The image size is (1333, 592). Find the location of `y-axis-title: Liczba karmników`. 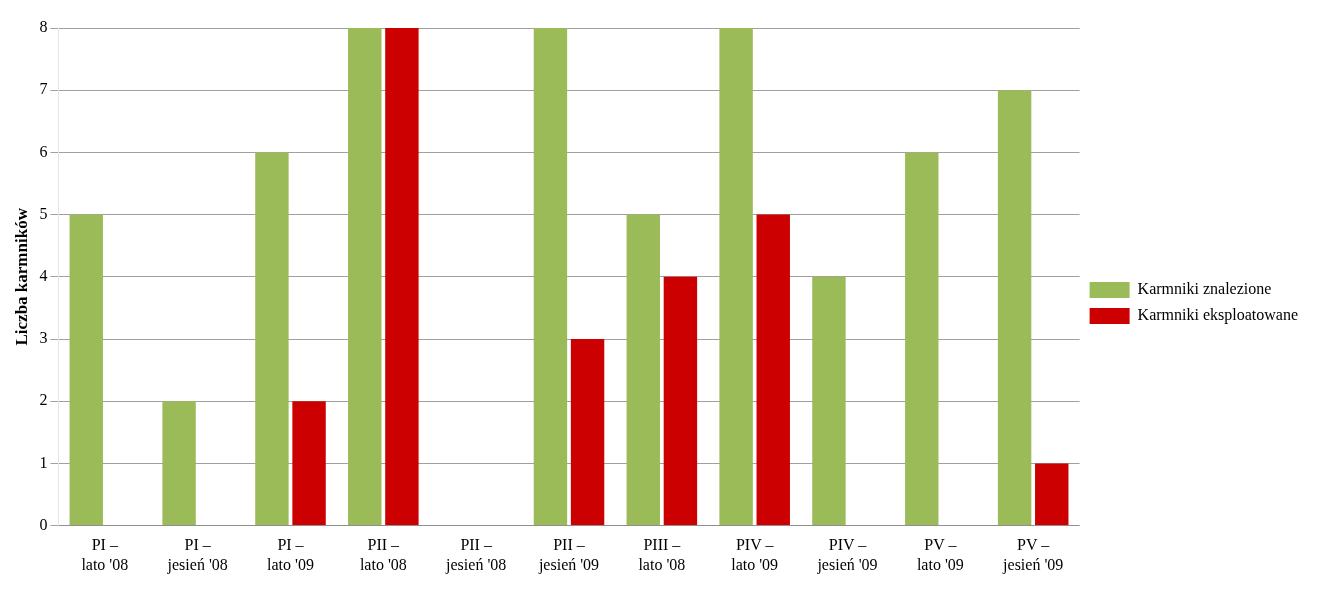

y-axis-title: Liczba karmników is located at coordinates (21, 276).